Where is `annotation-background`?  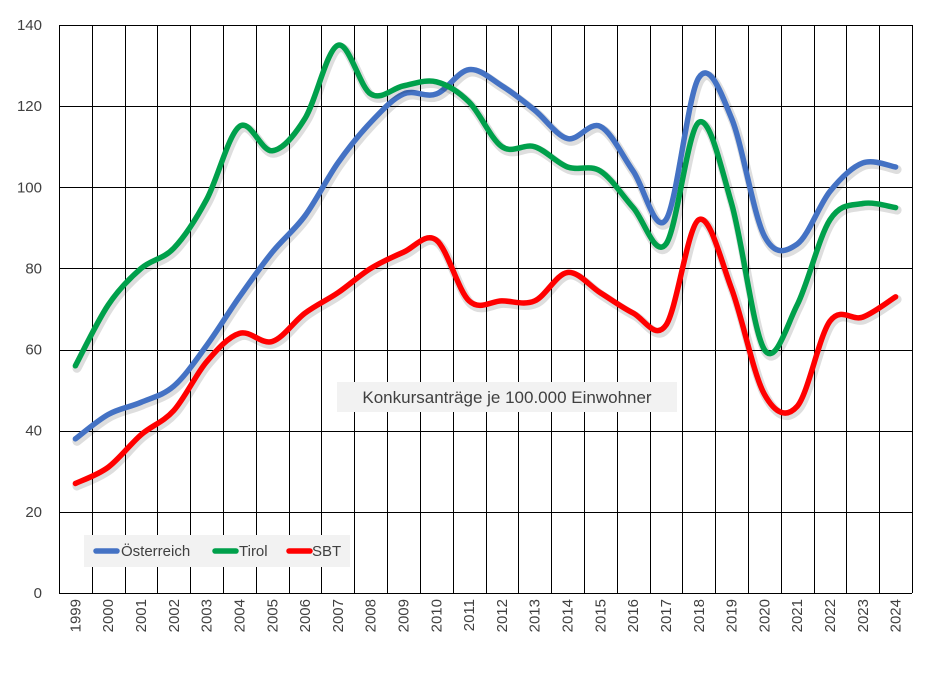
annotation-background is located at coordinates (507, 397).